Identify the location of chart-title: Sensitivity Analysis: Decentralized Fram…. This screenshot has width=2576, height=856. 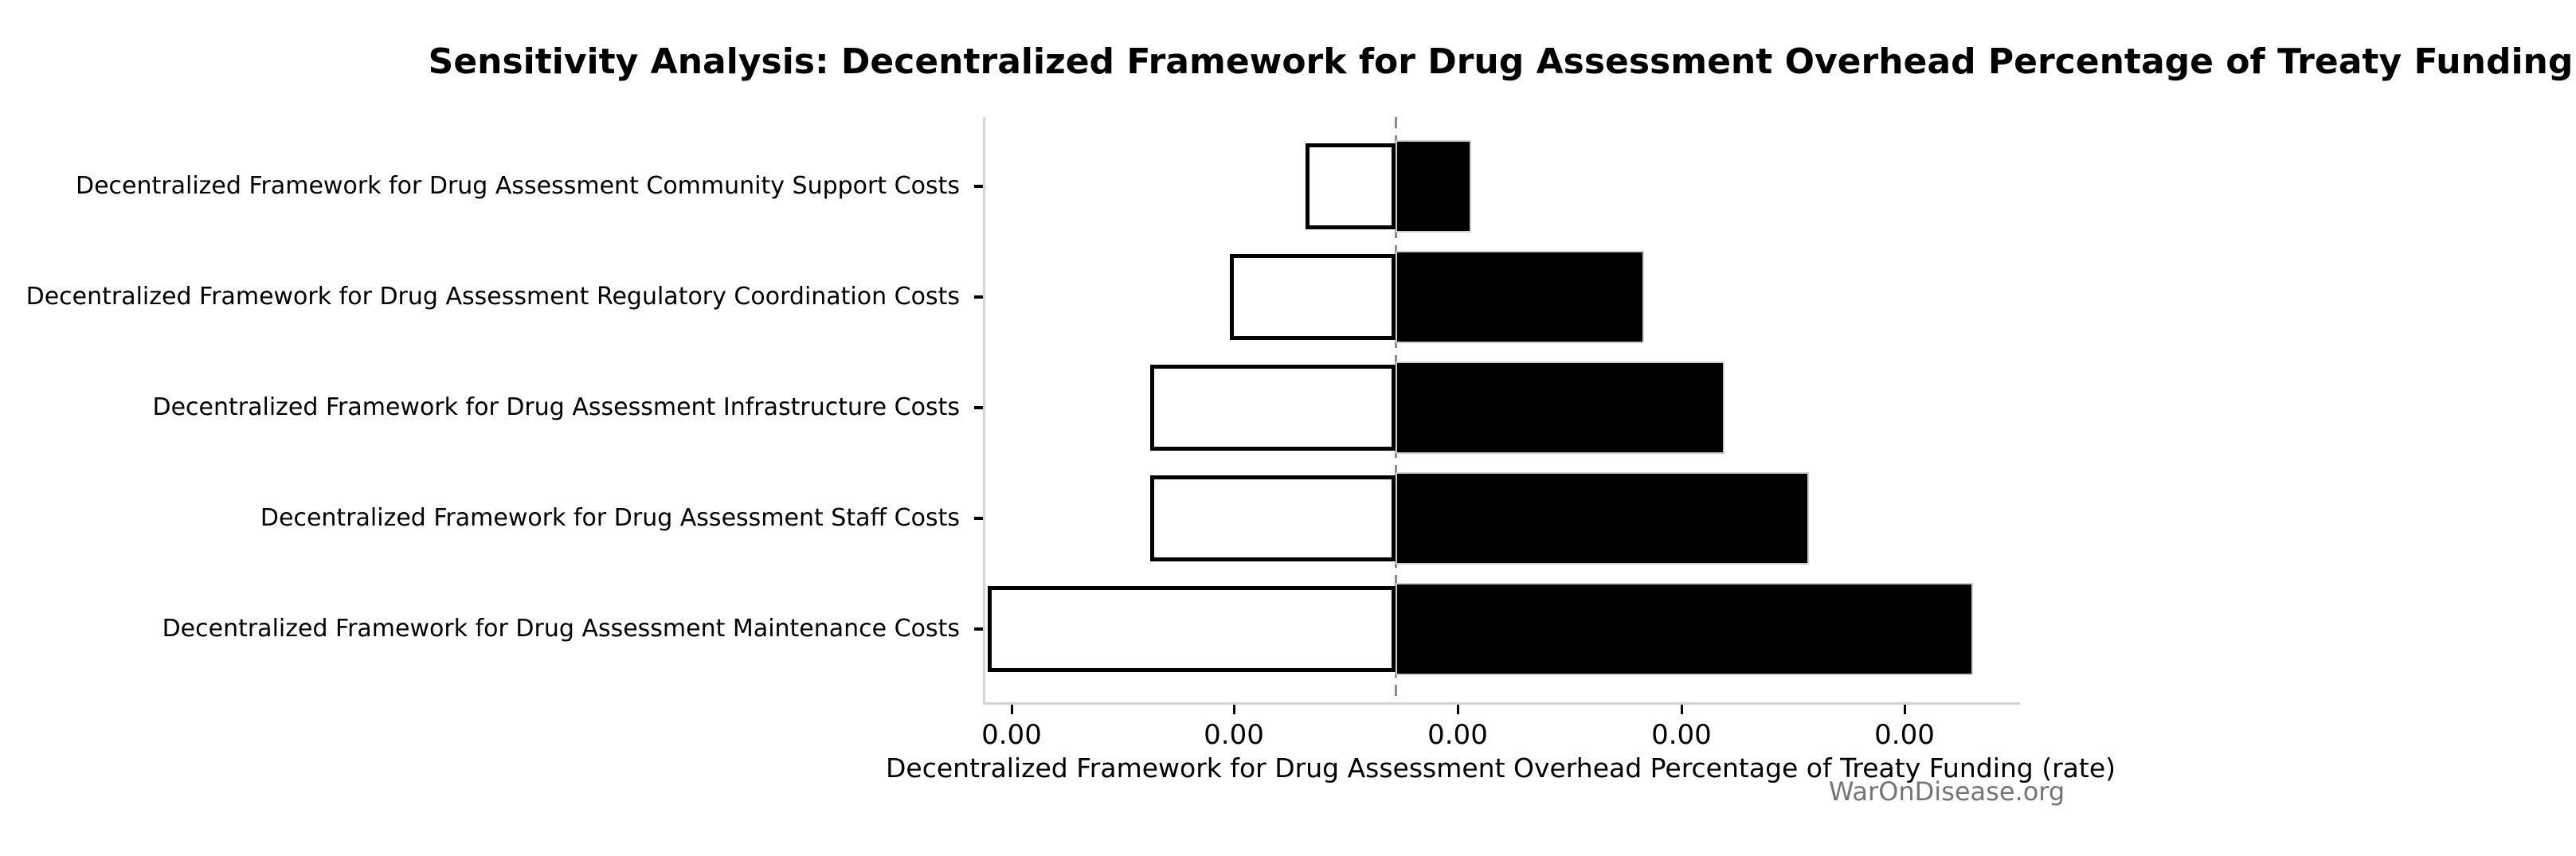
(1501, 62).